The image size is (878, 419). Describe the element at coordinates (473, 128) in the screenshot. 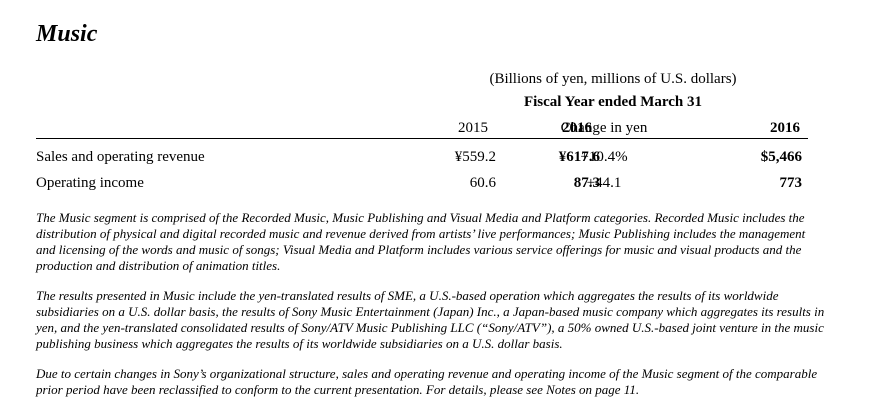

I see `header-fy2015: 2015` at that location.